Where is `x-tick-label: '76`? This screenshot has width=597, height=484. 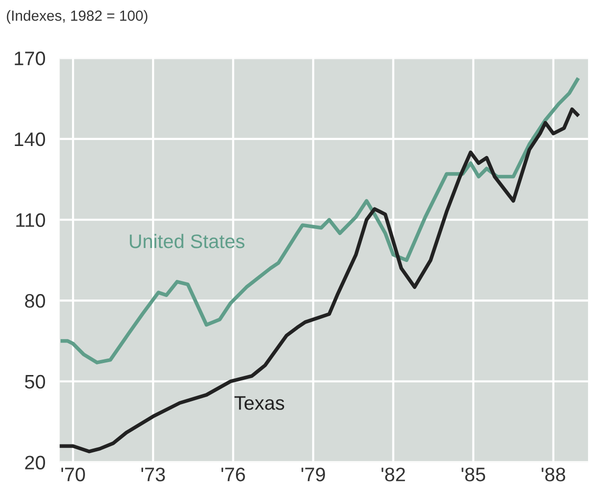
x-tick-label: '76 is located at coordinates (233, 475).